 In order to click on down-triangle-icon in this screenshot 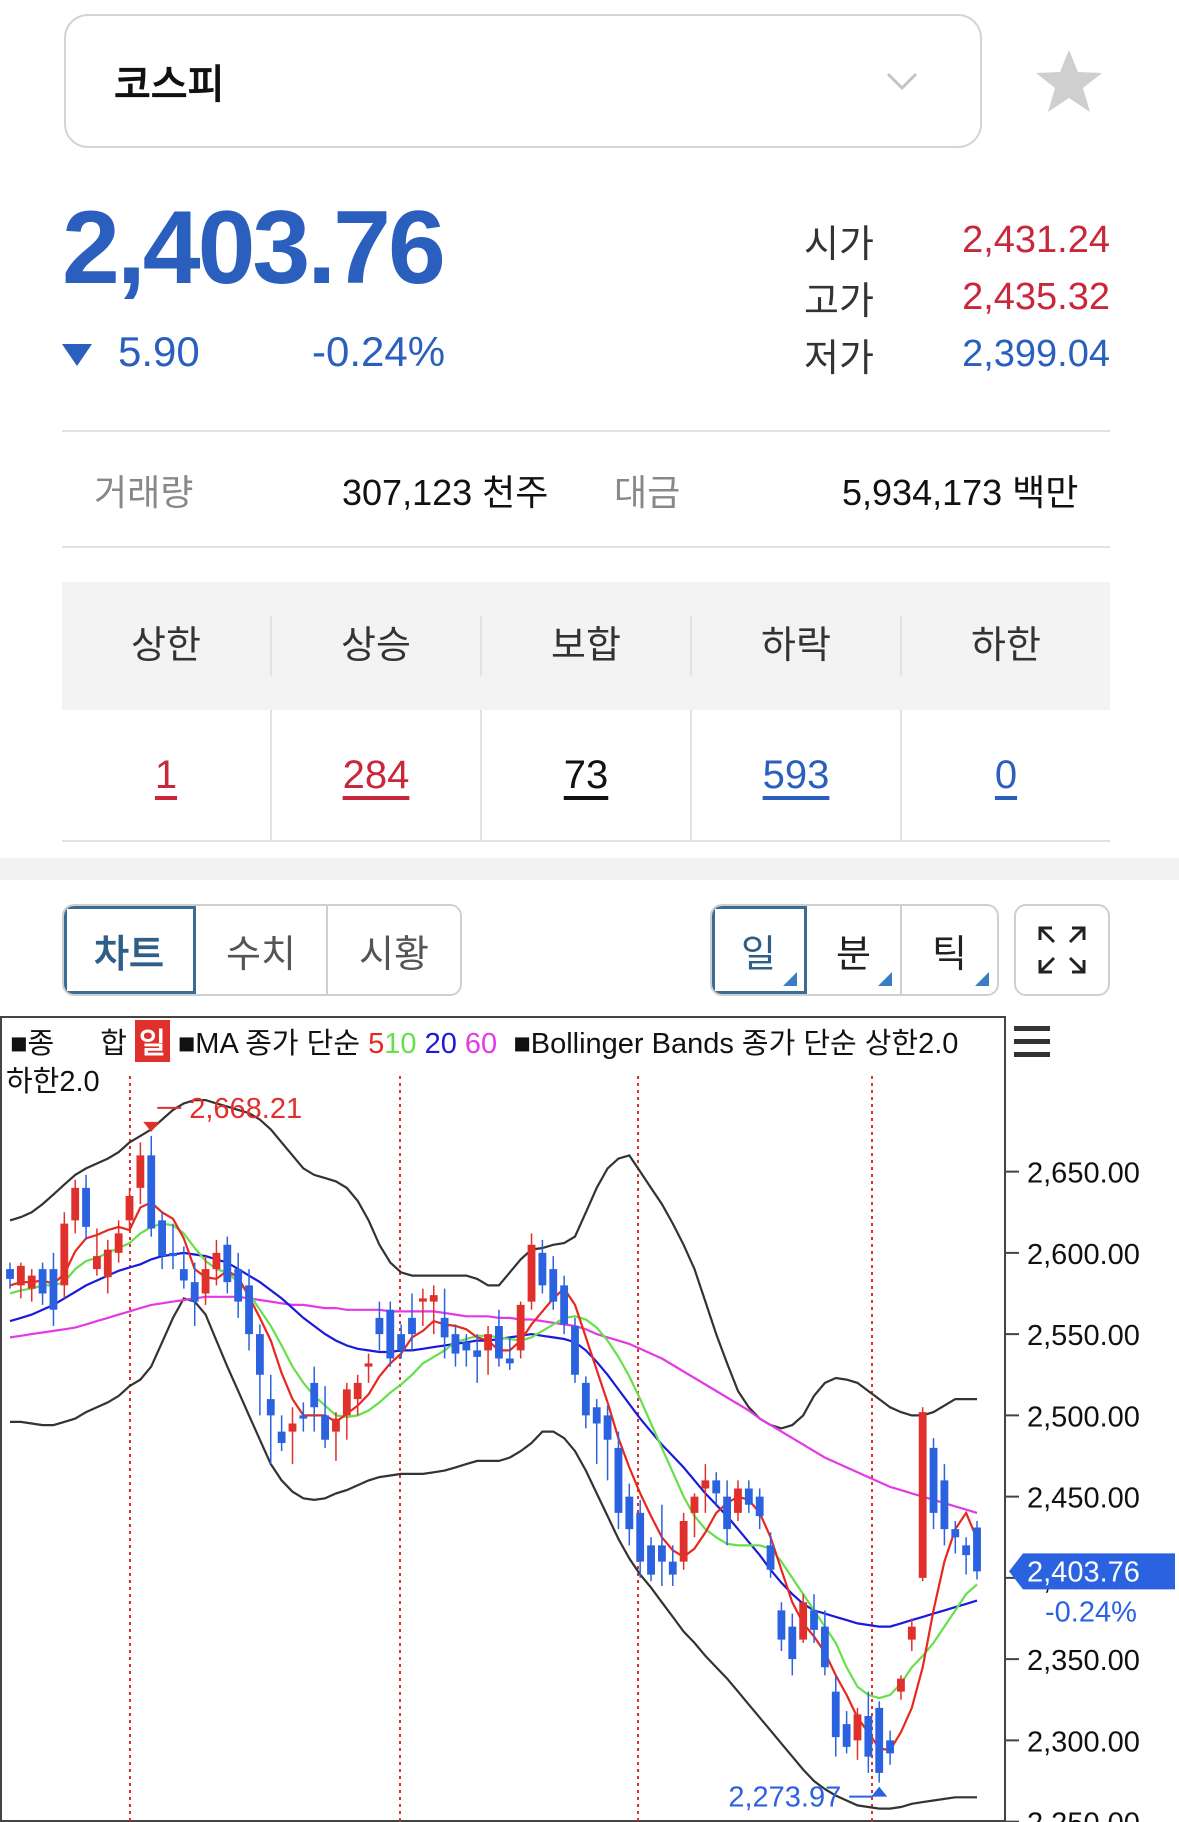, I will do `click(77, 355)`.